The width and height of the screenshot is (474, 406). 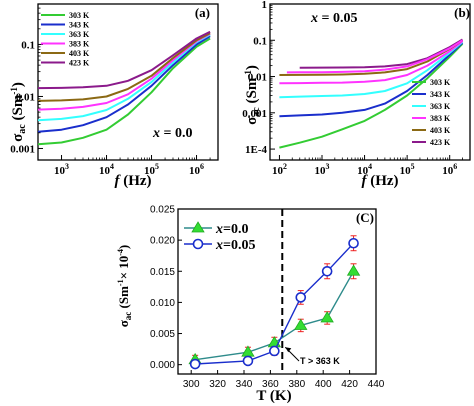 I want to click on panel-c-label: (C), so click(x=365, y=217).